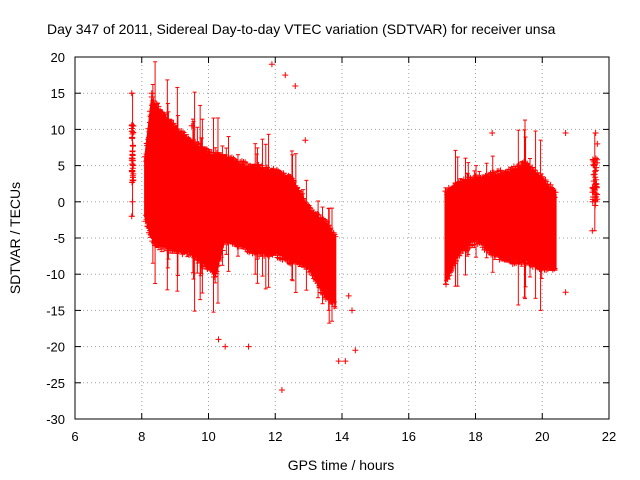 The height and width of the screenshot is (480, 640). What do you see at coordinates (55, 383) in the screenshot?
I see `y-tick-label: -25` at bounding box center [55, 383].